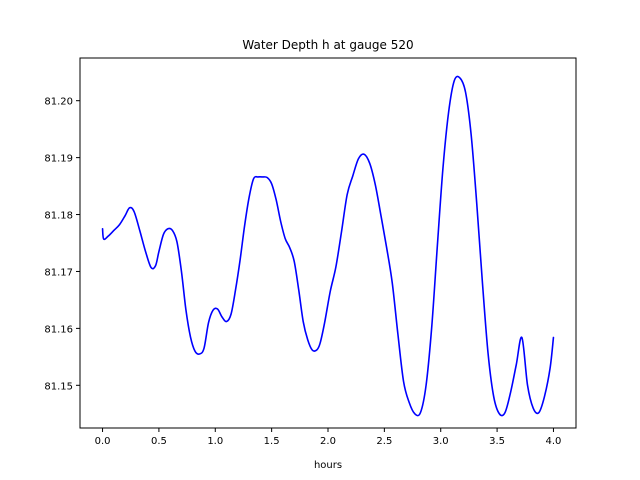  I want to click on chart-title: Water Depth h at gauge 520, so click(327, 45).